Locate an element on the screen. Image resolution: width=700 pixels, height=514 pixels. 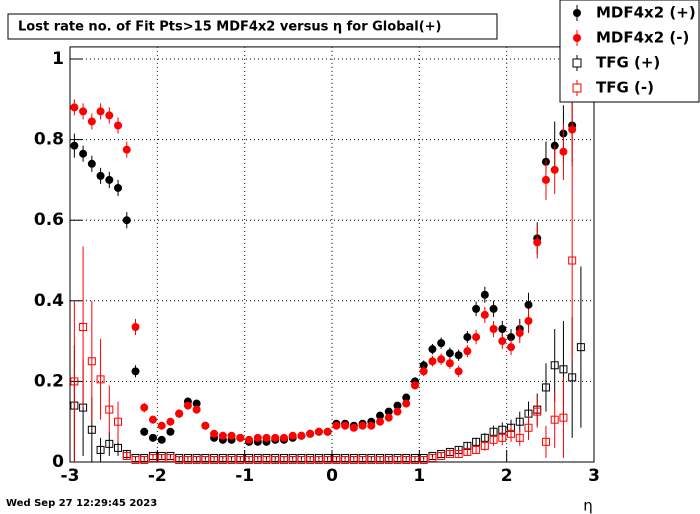
legend-label: MDF4x2 (-) is located at coordinates (642, 38).